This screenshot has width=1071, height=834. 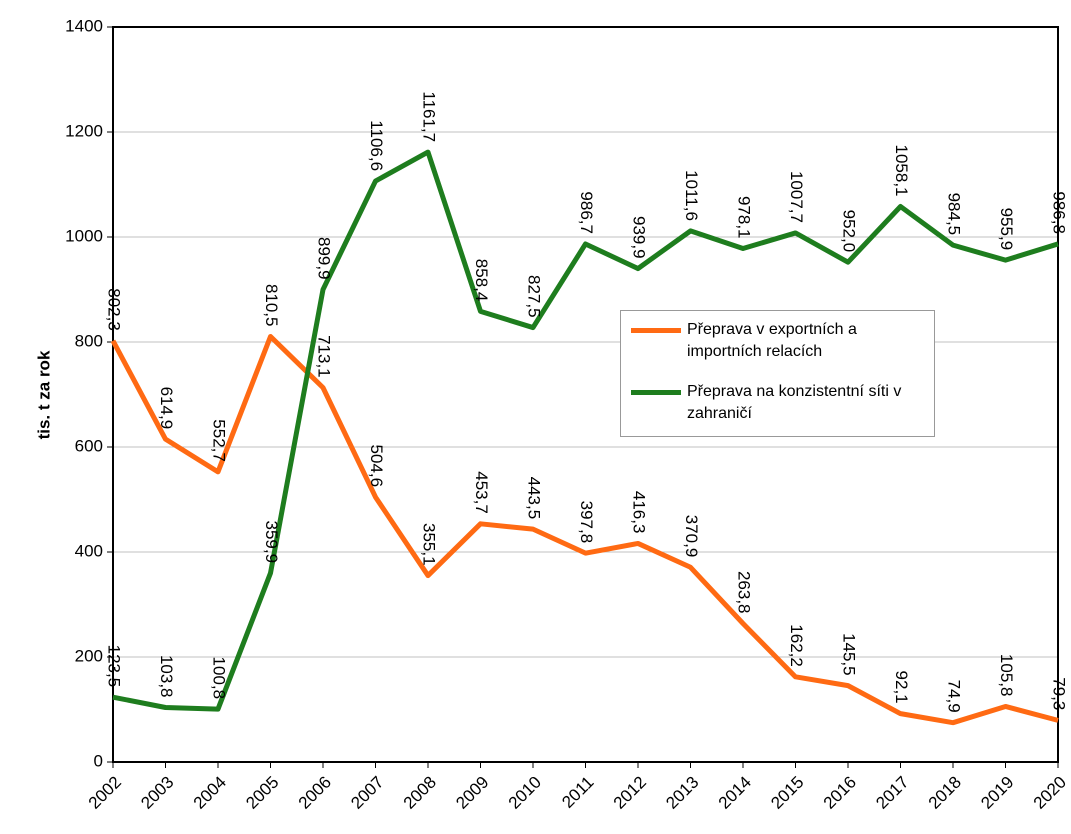 I want to click on data-label: 858,4, so click(x=481, y=280).